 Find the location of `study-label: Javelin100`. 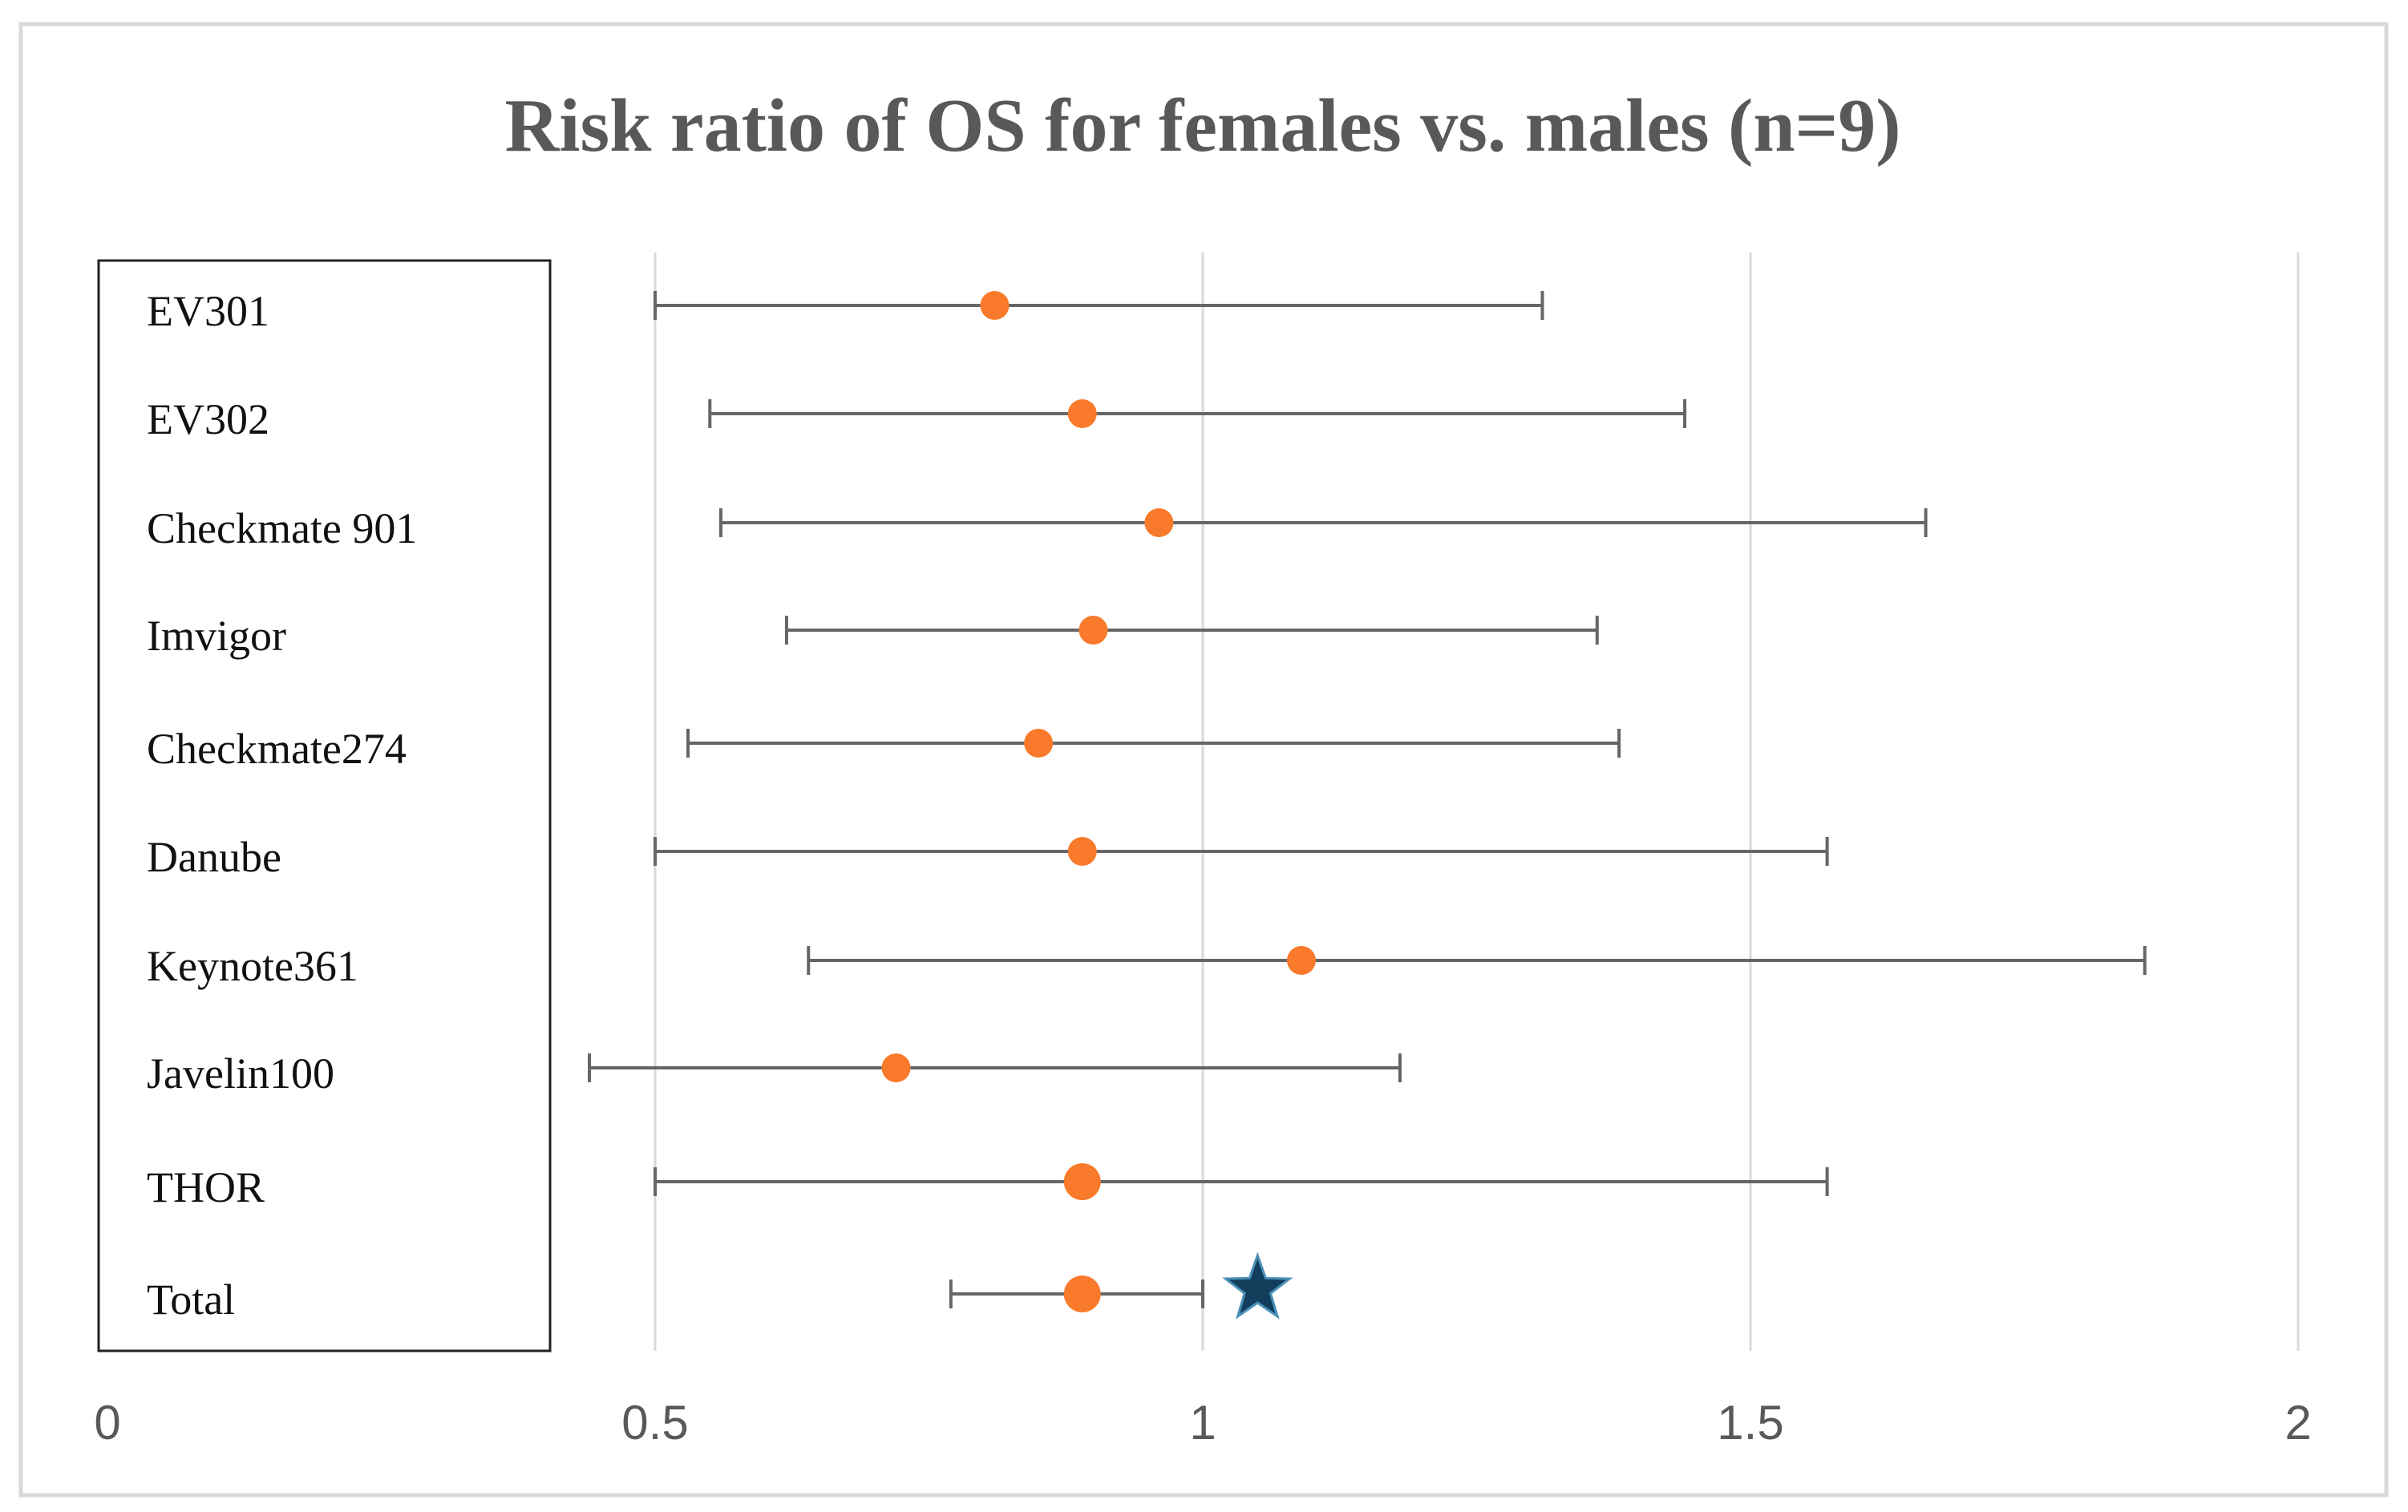

study-label: Javelin100 is located at coordinates (241, 1074).